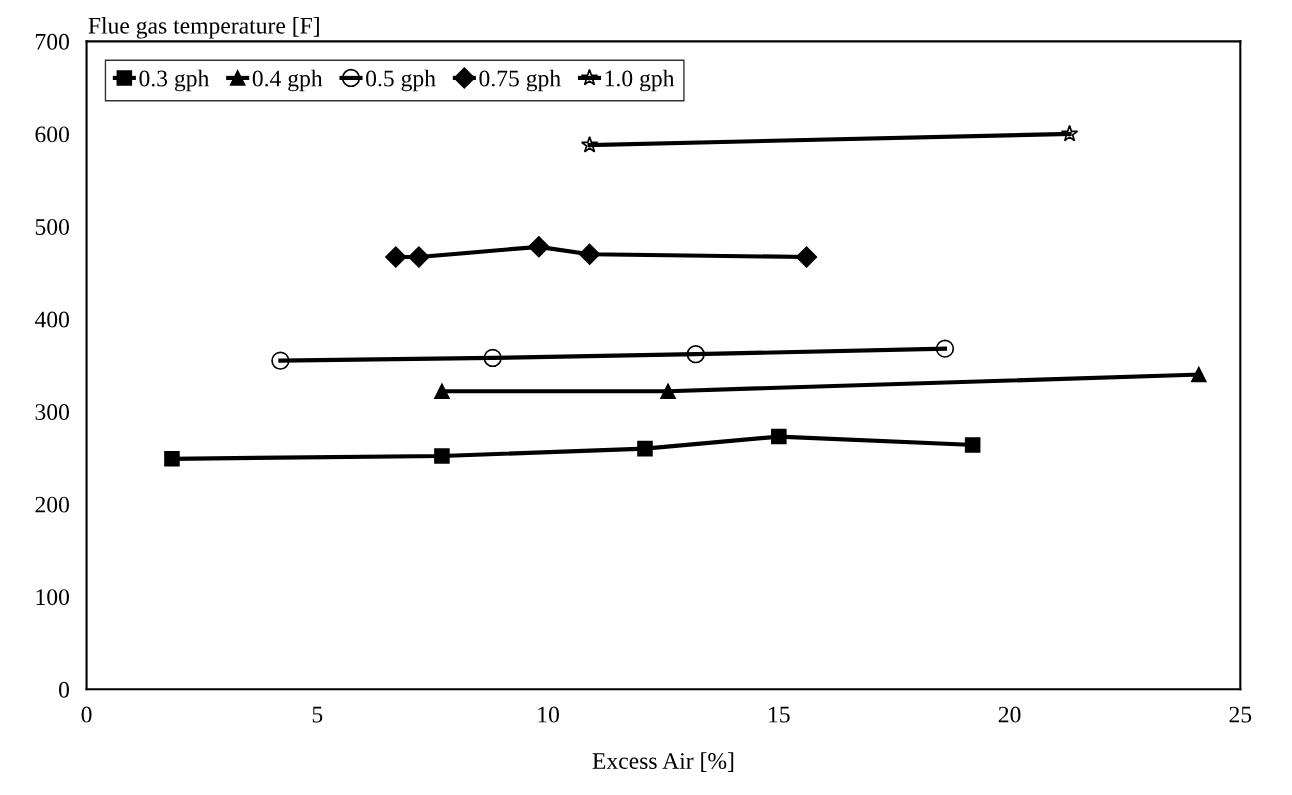 This screenshot has width=1292, height=795. I want to click on legend-label: 1.0 gph, so click(640, 80).